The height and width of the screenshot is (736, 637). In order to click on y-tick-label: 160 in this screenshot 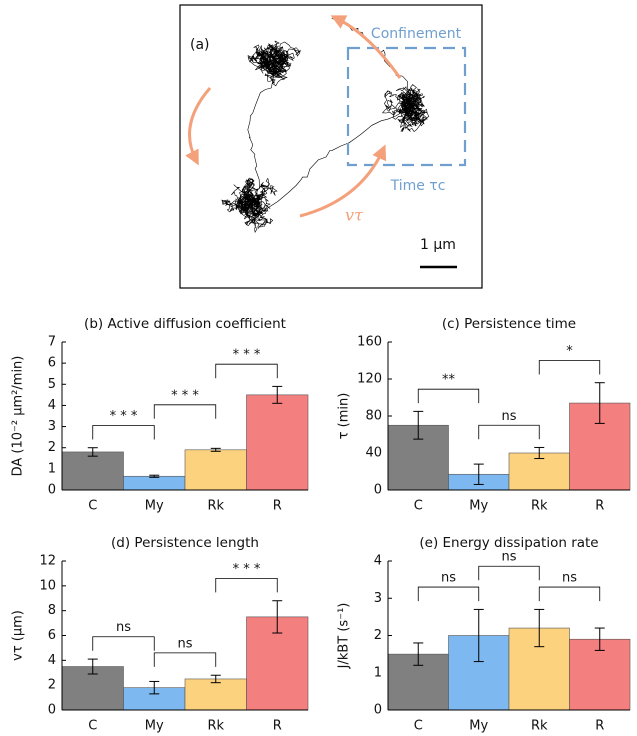, I will do `click(369, 342)`.